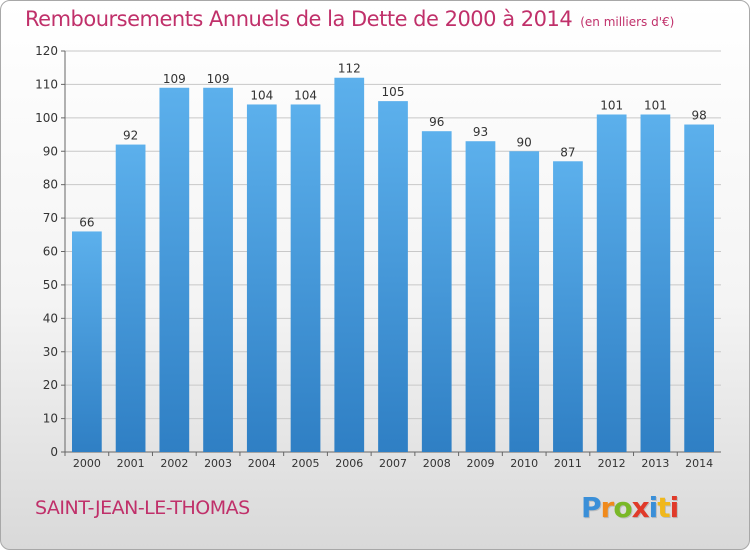 The width and height of the screenshot is (750, 550). Describe the element at coordinates (46, 84) in the screenshot. I see `y-tick-label: 110` at that location.